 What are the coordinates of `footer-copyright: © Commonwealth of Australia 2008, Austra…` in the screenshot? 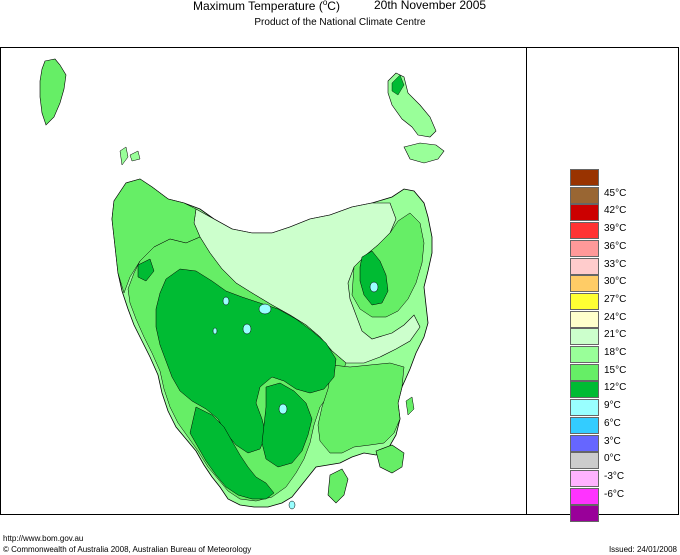 It's located at (127, 549).